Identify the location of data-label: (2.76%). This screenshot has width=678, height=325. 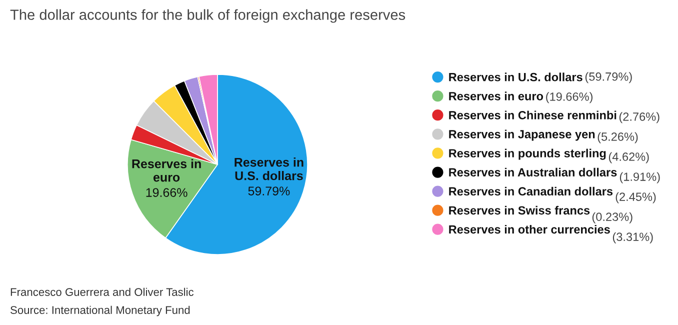
(639, 118).